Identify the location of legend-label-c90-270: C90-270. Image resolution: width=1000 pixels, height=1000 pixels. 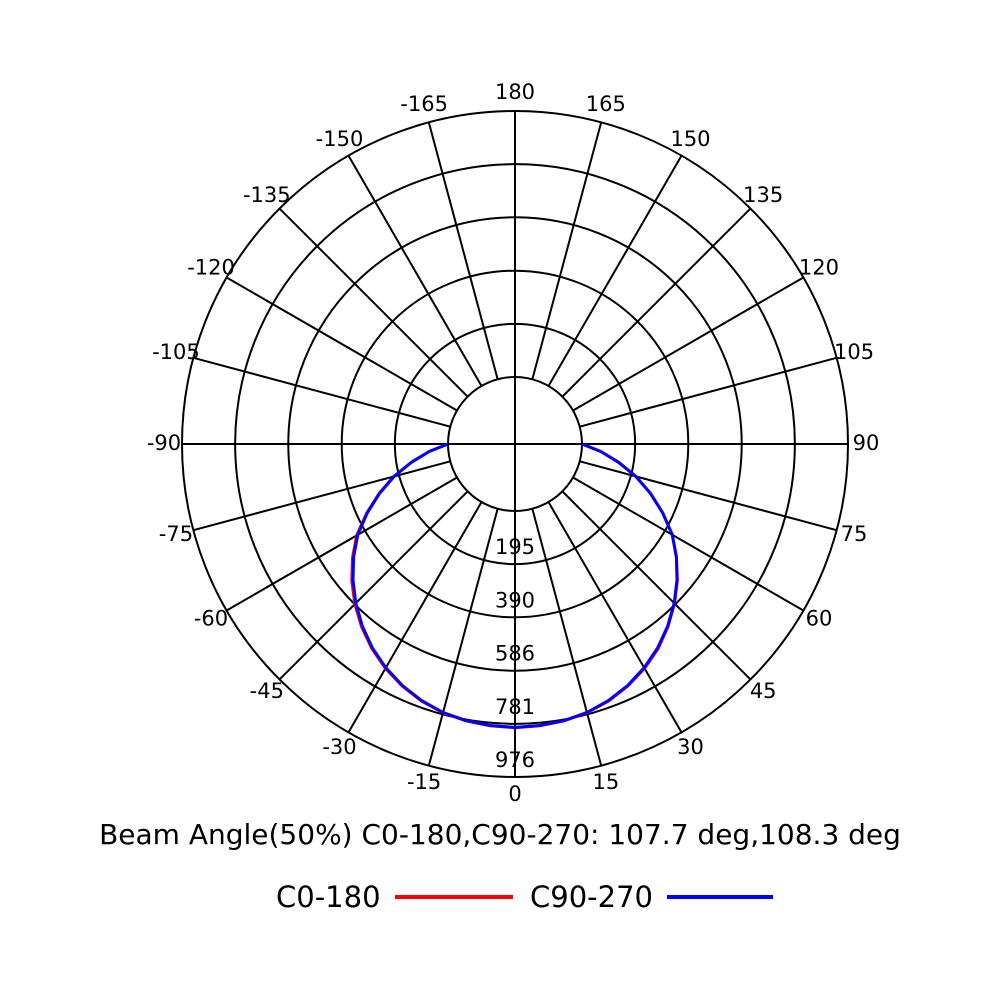
(591, 897).